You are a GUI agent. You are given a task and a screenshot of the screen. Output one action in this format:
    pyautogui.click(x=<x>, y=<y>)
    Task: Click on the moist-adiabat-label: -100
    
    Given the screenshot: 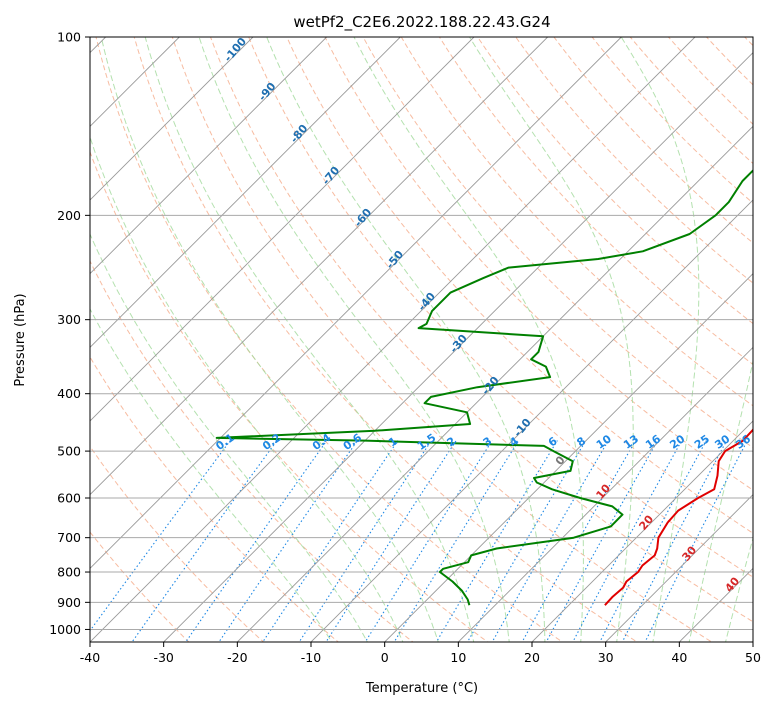 What is the action you would take?
    pyautogui.click(x=235, y=50)
    